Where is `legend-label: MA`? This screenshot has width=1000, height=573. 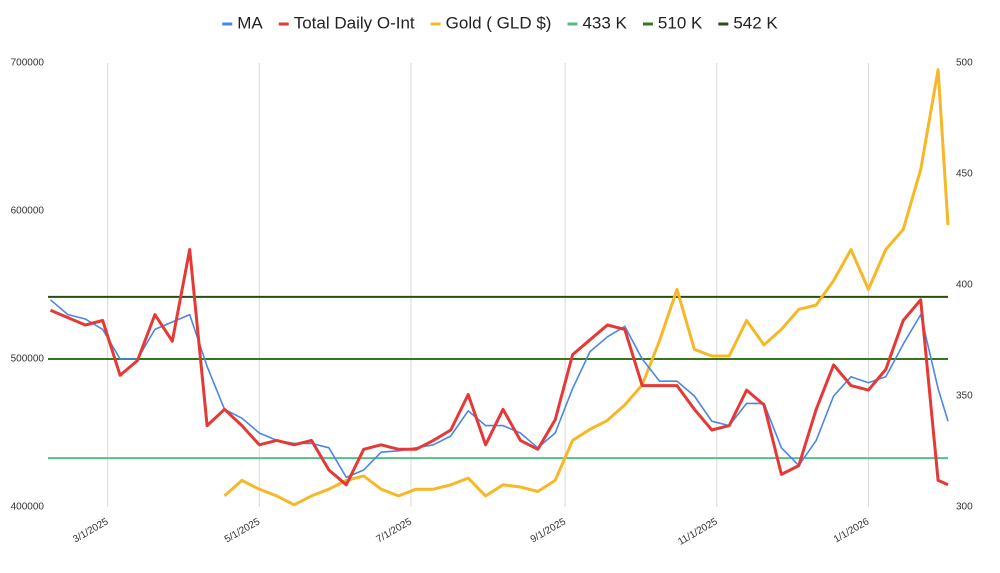
legend-label: MA is located at coordinates (250, 22).